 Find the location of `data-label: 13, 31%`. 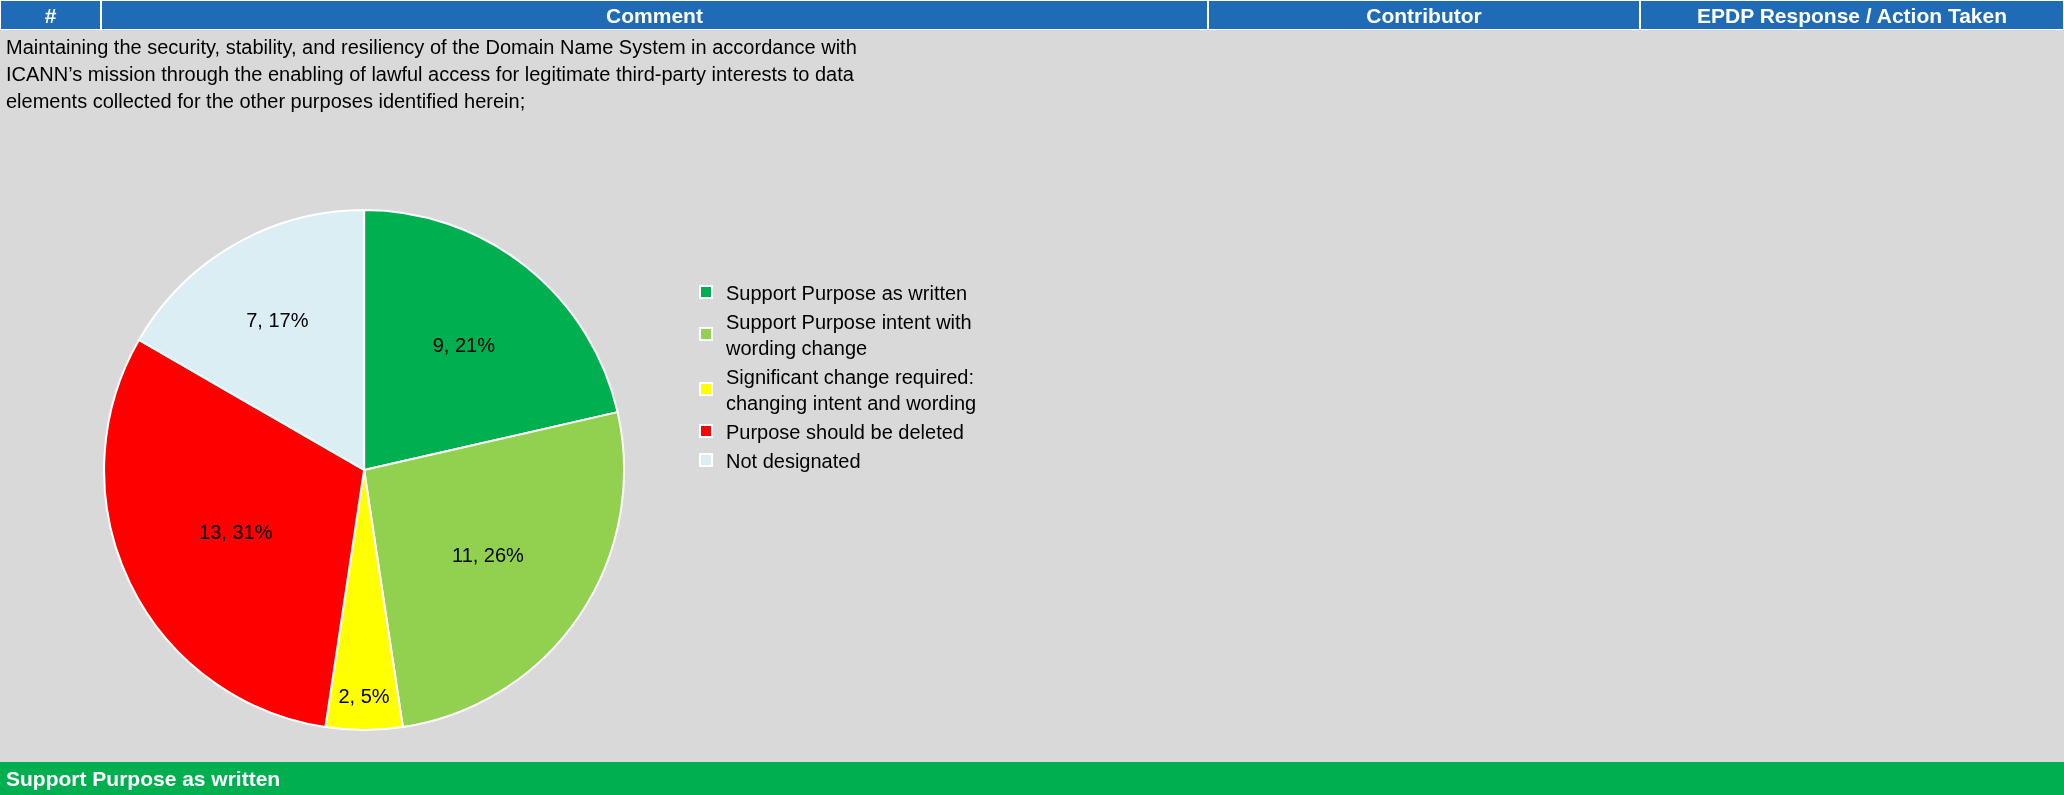

data-label: 13, 31% is located at coordinates (236, 531).